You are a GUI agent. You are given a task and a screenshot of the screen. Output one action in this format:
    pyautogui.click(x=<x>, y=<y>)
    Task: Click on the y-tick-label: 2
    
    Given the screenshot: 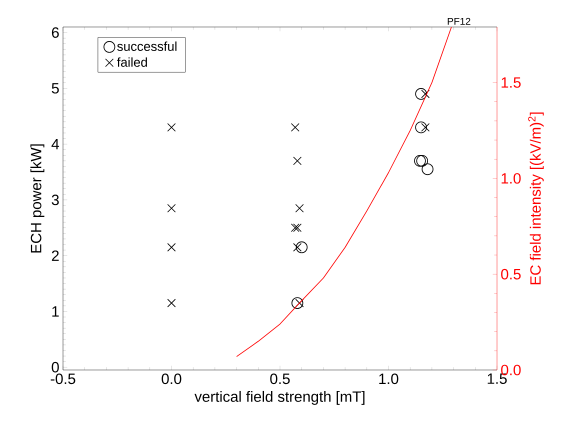 What is the action you would take?
    pyautogui.click(x=55, y=255)
    